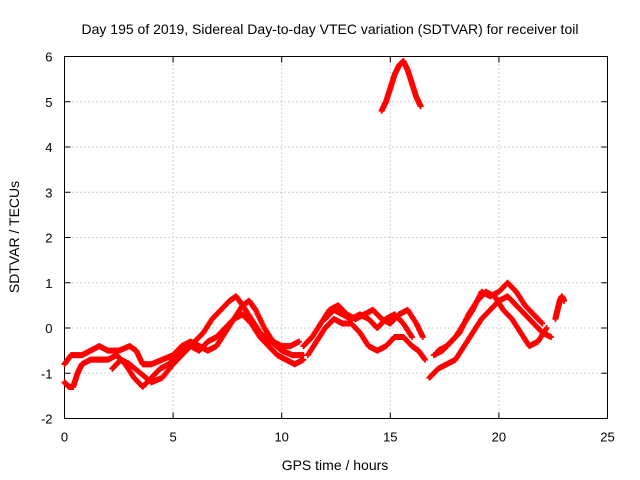  What do you see at coordinates (48, 328) in the screenshot?
I see `y-tick-label: 0` at bounding box center [48, 328].